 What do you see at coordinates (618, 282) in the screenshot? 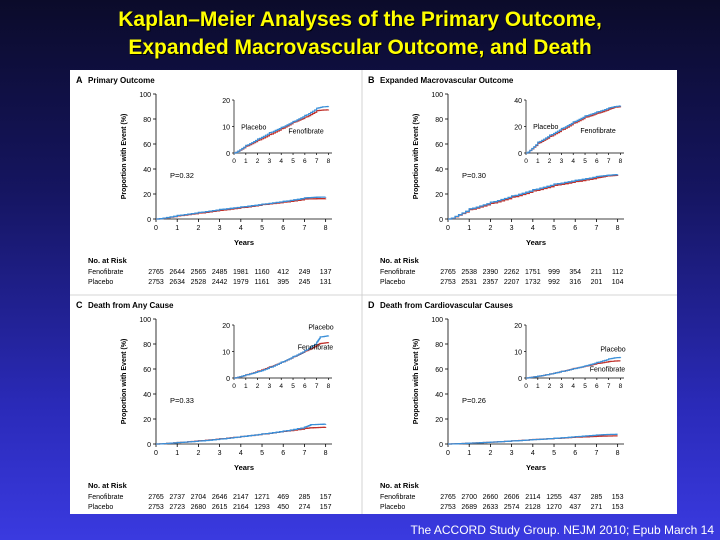
I see `panel-b-risk-value: 104` at bounding box center [618, 282].